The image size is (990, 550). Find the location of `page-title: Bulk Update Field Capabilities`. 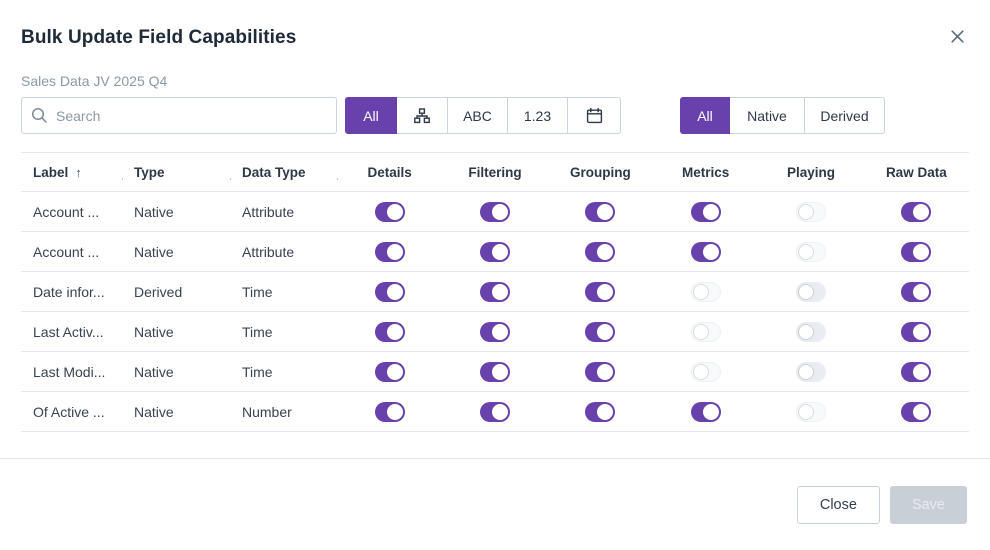

page-title: Bulk Update Field Capabilities is located at coordinates (159, 37).